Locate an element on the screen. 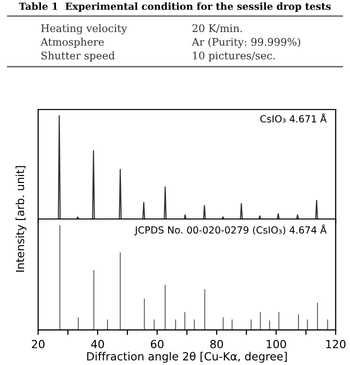 The width and height of the screenshot is (350, 365). x-tick-label: 100 is located at coordinates (276, 344).